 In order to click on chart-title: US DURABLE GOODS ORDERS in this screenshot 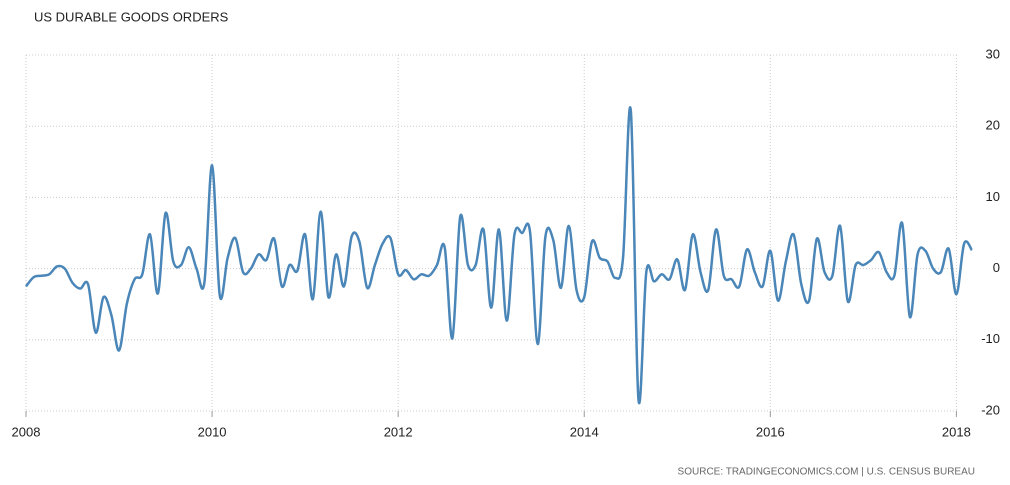, I will do `click(131, 16)`.